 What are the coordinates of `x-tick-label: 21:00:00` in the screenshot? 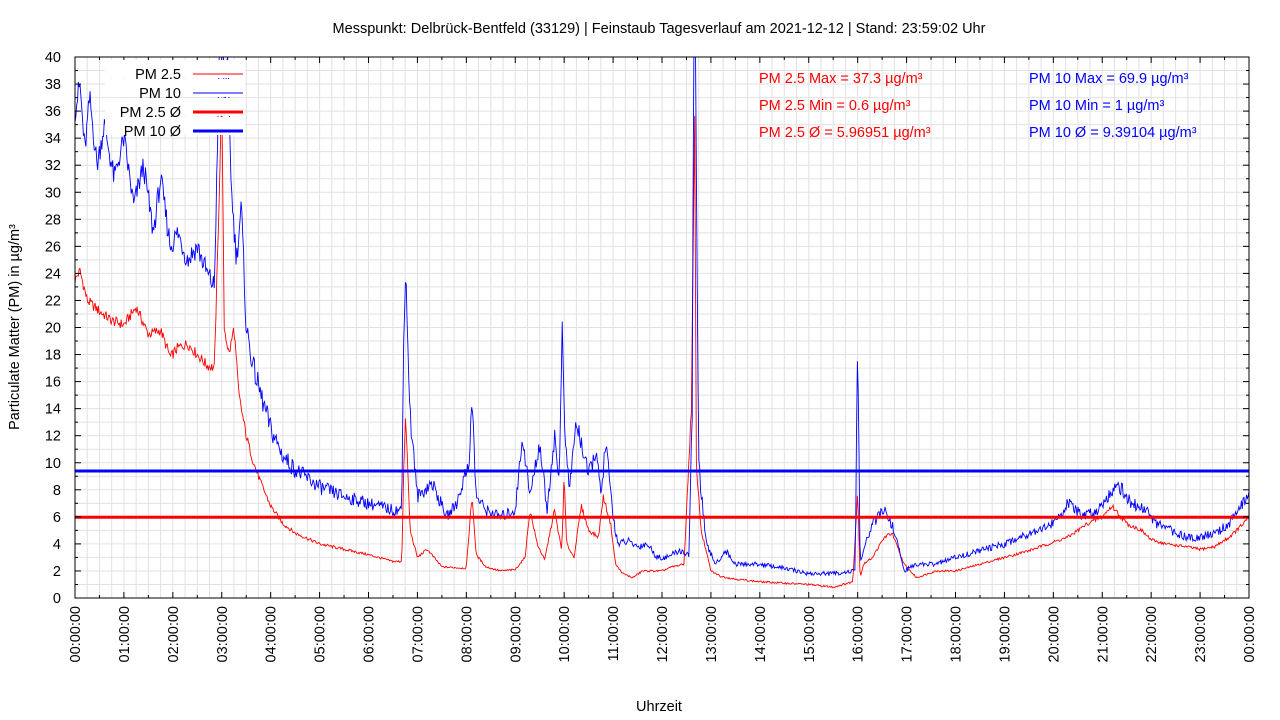 It's located at (1103, 634).